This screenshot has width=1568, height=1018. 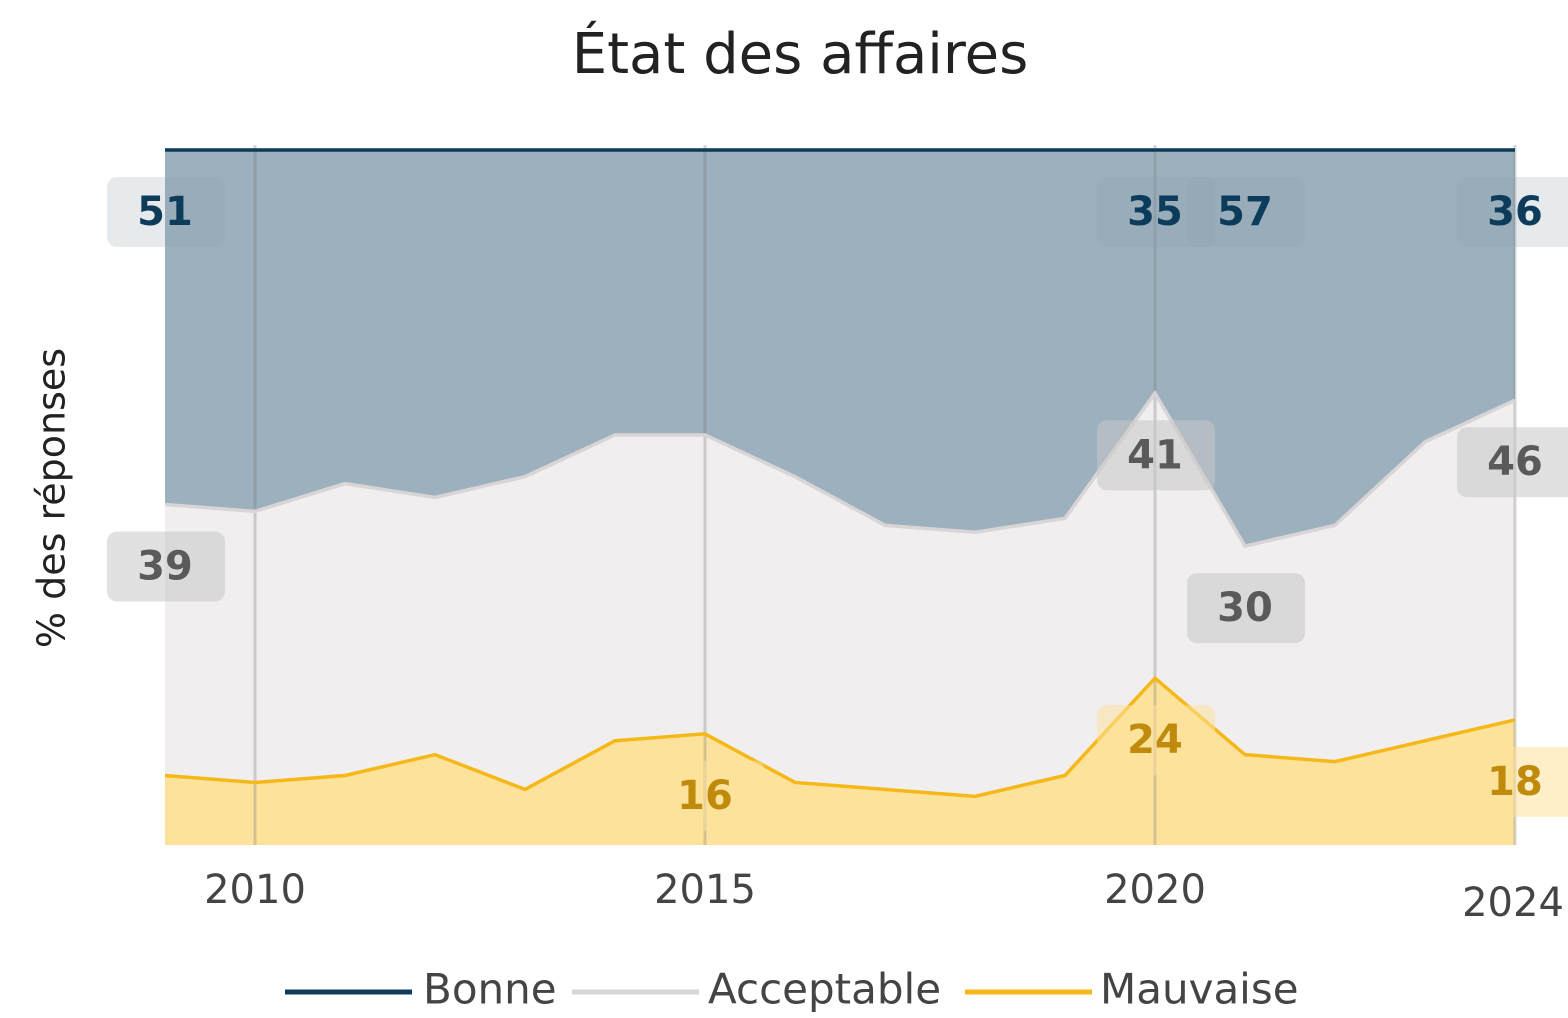 I want to click on data-label: 41, so click(x=1155, y=455).